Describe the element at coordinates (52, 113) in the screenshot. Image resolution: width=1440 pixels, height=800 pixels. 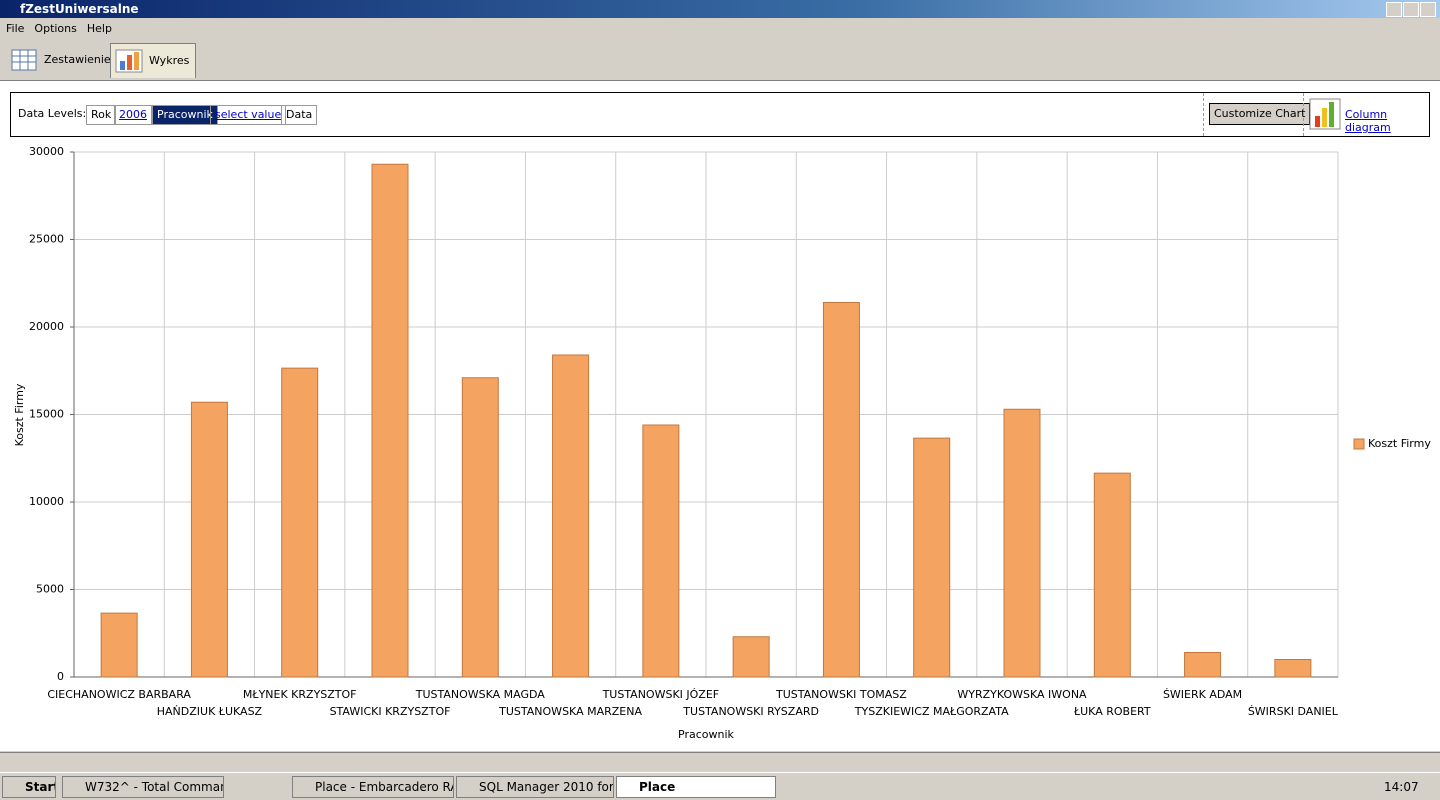
I see `data-levels-label: Data Levels:` at that location.